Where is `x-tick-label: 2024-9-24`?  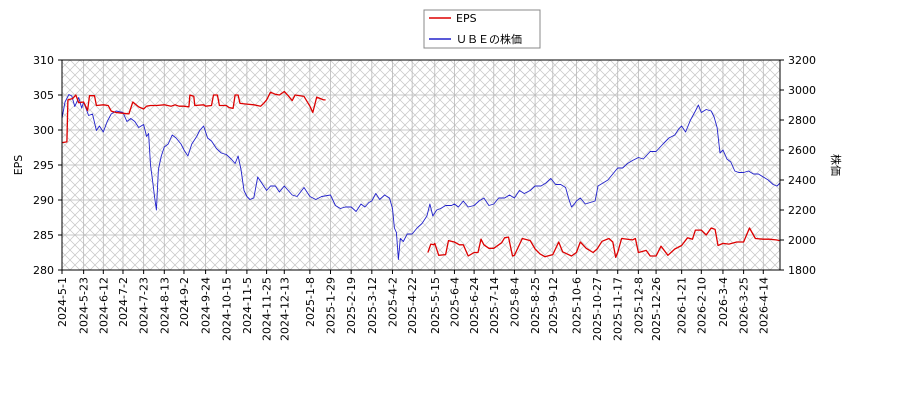
x-tick-label: 2024-9-24 is located at coordinates (206, 305).